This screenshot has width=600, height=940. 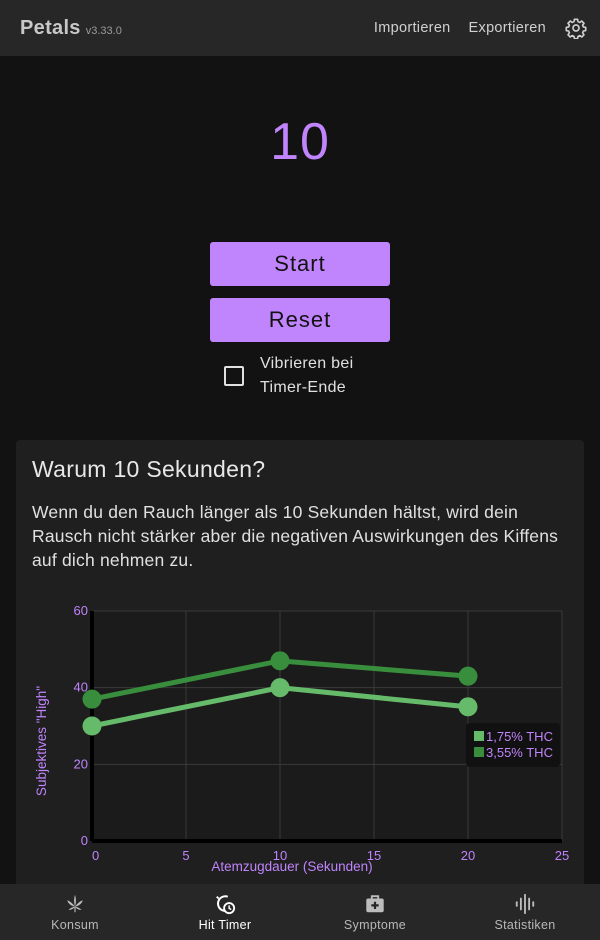 What do you see at coordinates (519, 736) in the screenshot?
I see `legend-label: 1,75% THC` at bounding box center [519, 736].